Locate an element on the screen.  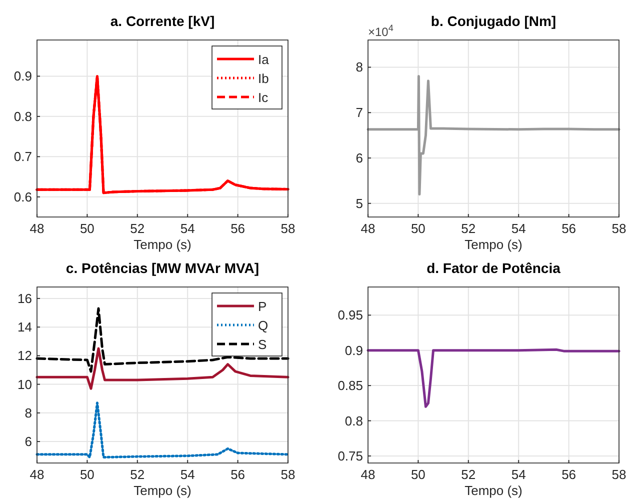
y-tick-label: 0.7 is located at coordinates (23, 156).